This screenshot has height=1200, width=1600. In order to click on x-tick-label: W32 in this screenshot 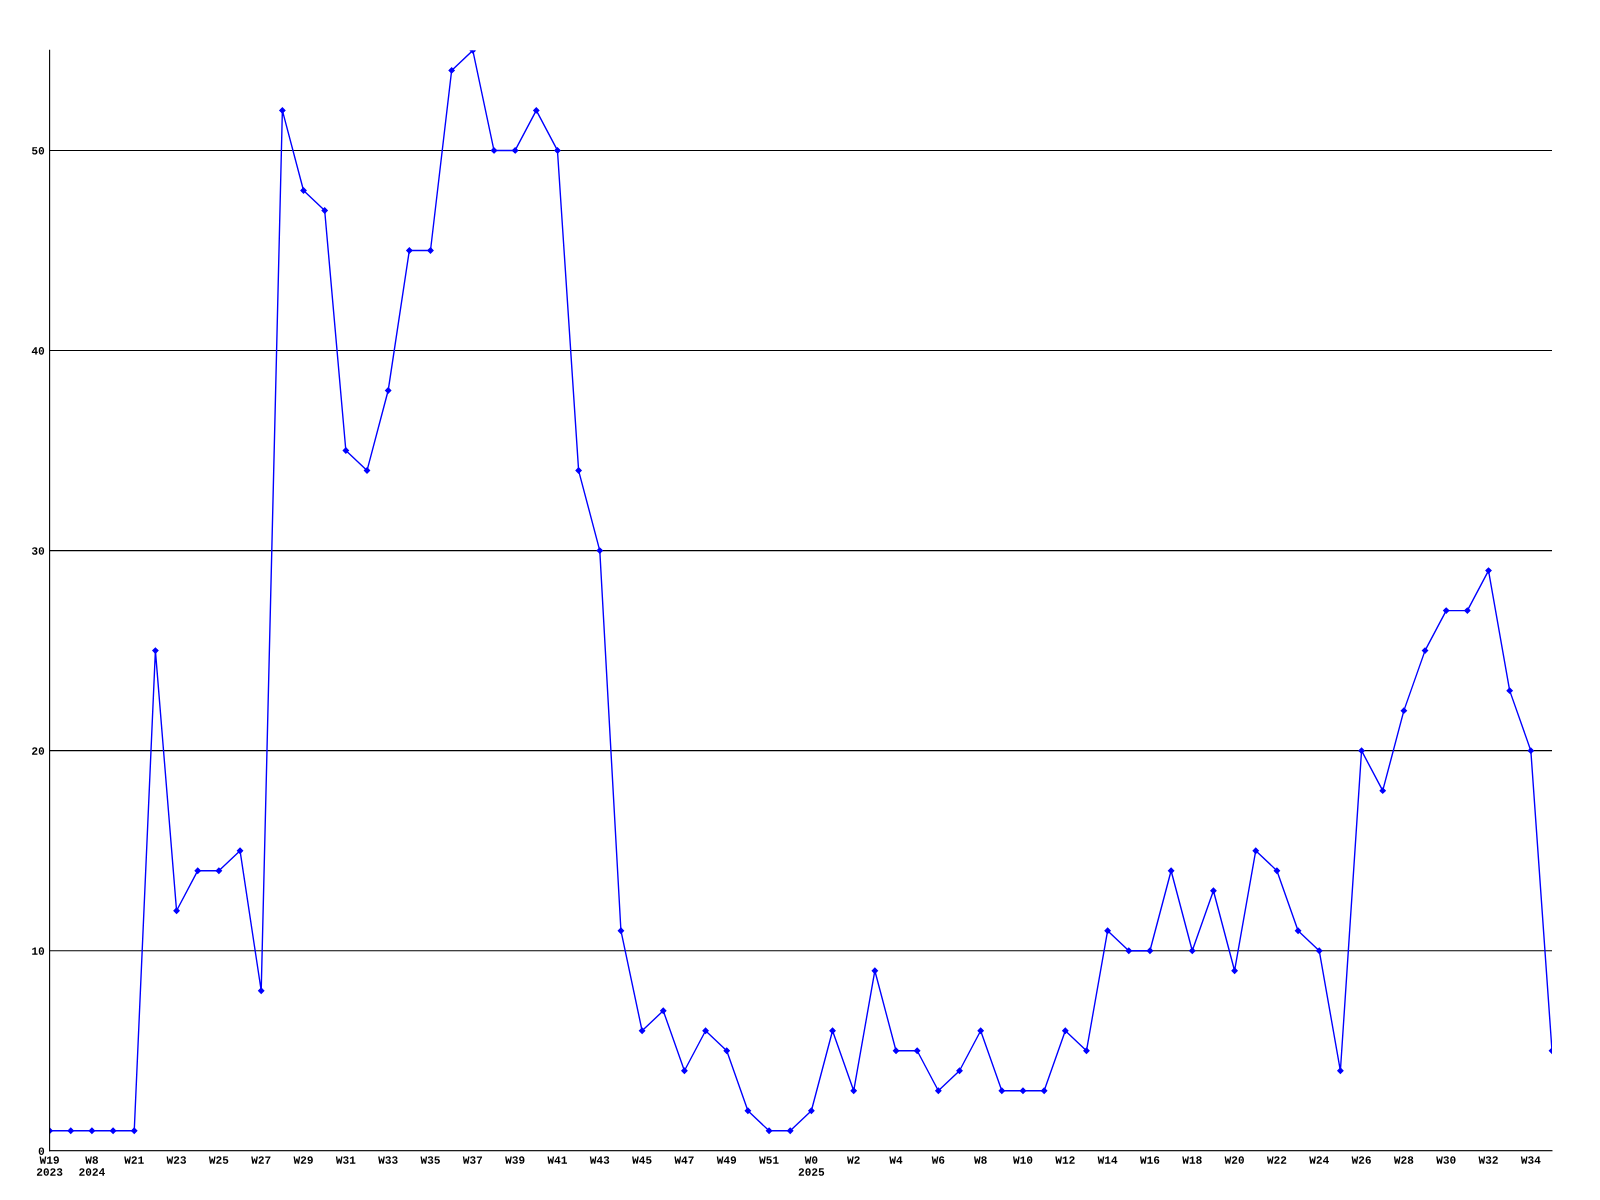, I will do `click(1488, 1160)`.